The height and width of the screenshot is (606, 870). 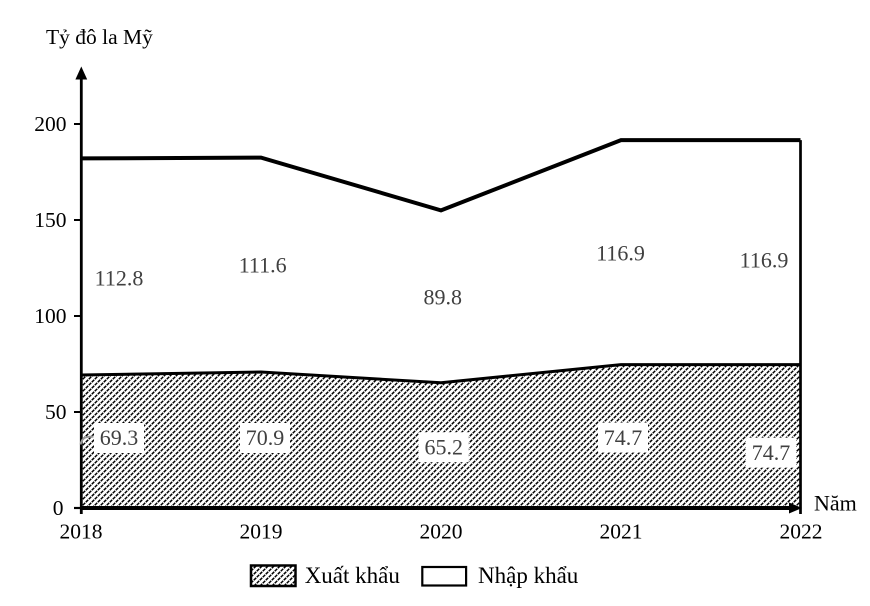 I want to click on svg-text: 65.2, so click(x=444, y=446).